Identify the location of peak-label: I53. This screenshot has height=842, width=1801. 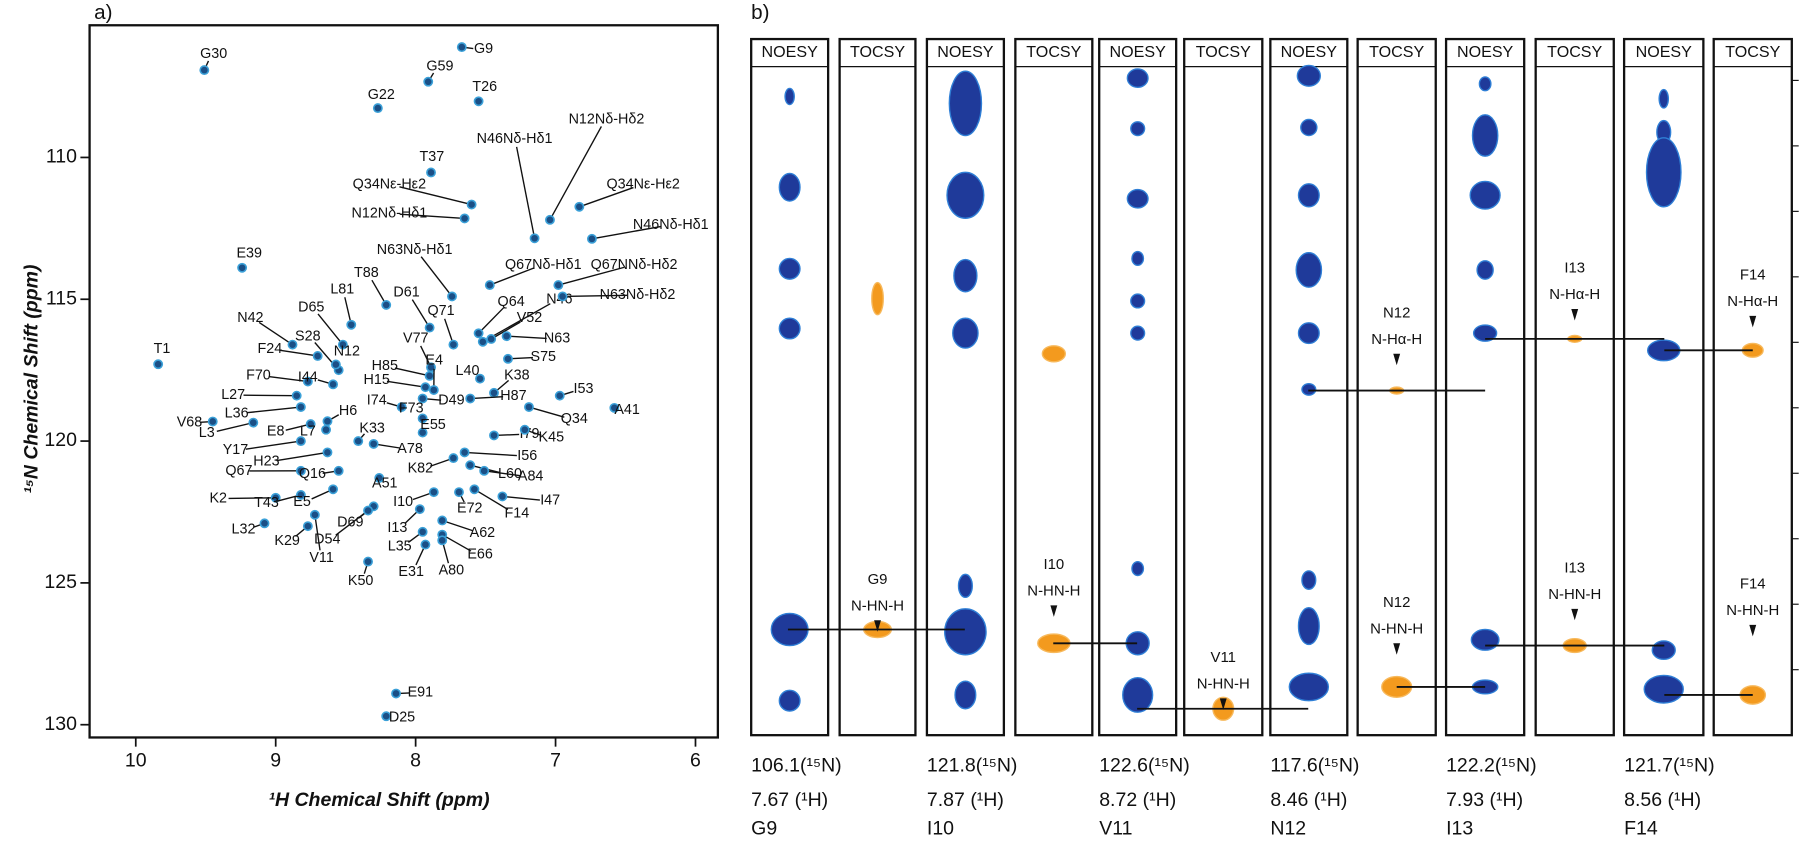
(584, 389).